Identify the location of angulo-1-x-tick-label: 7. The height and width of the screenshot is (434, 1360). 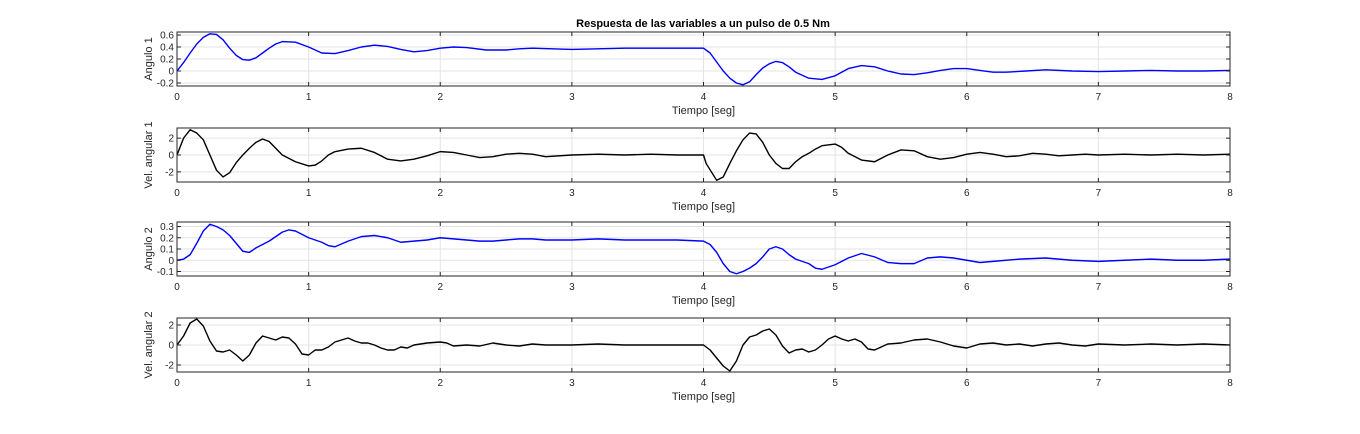
(1099, 97).